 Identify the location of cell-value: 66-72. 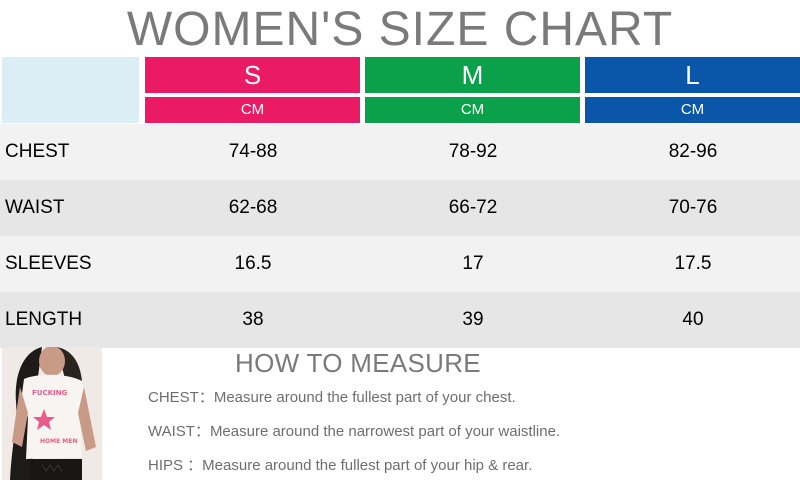
(473, 207).